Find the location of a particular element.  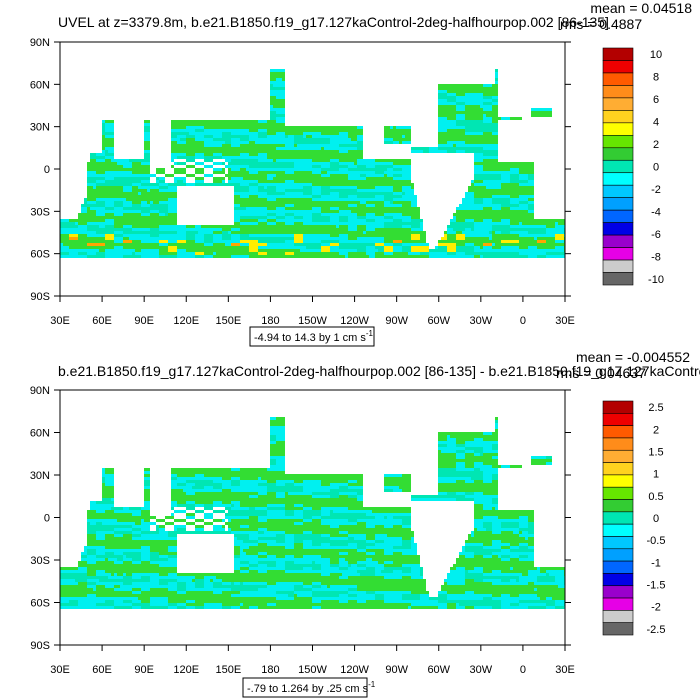

colorbar-label: 6 is located at coordinates (656, 100).